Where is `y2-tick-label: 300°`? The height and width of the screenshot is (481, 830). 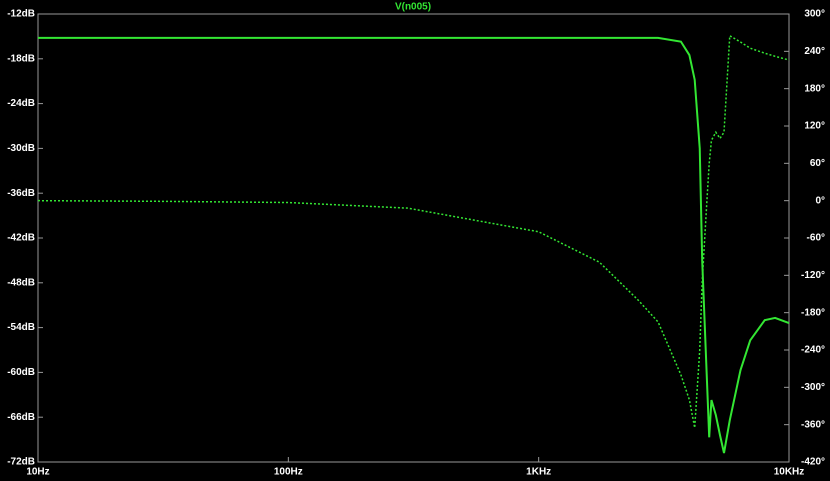 y2-tick-label: 300° is located at coordinates (814, 14).